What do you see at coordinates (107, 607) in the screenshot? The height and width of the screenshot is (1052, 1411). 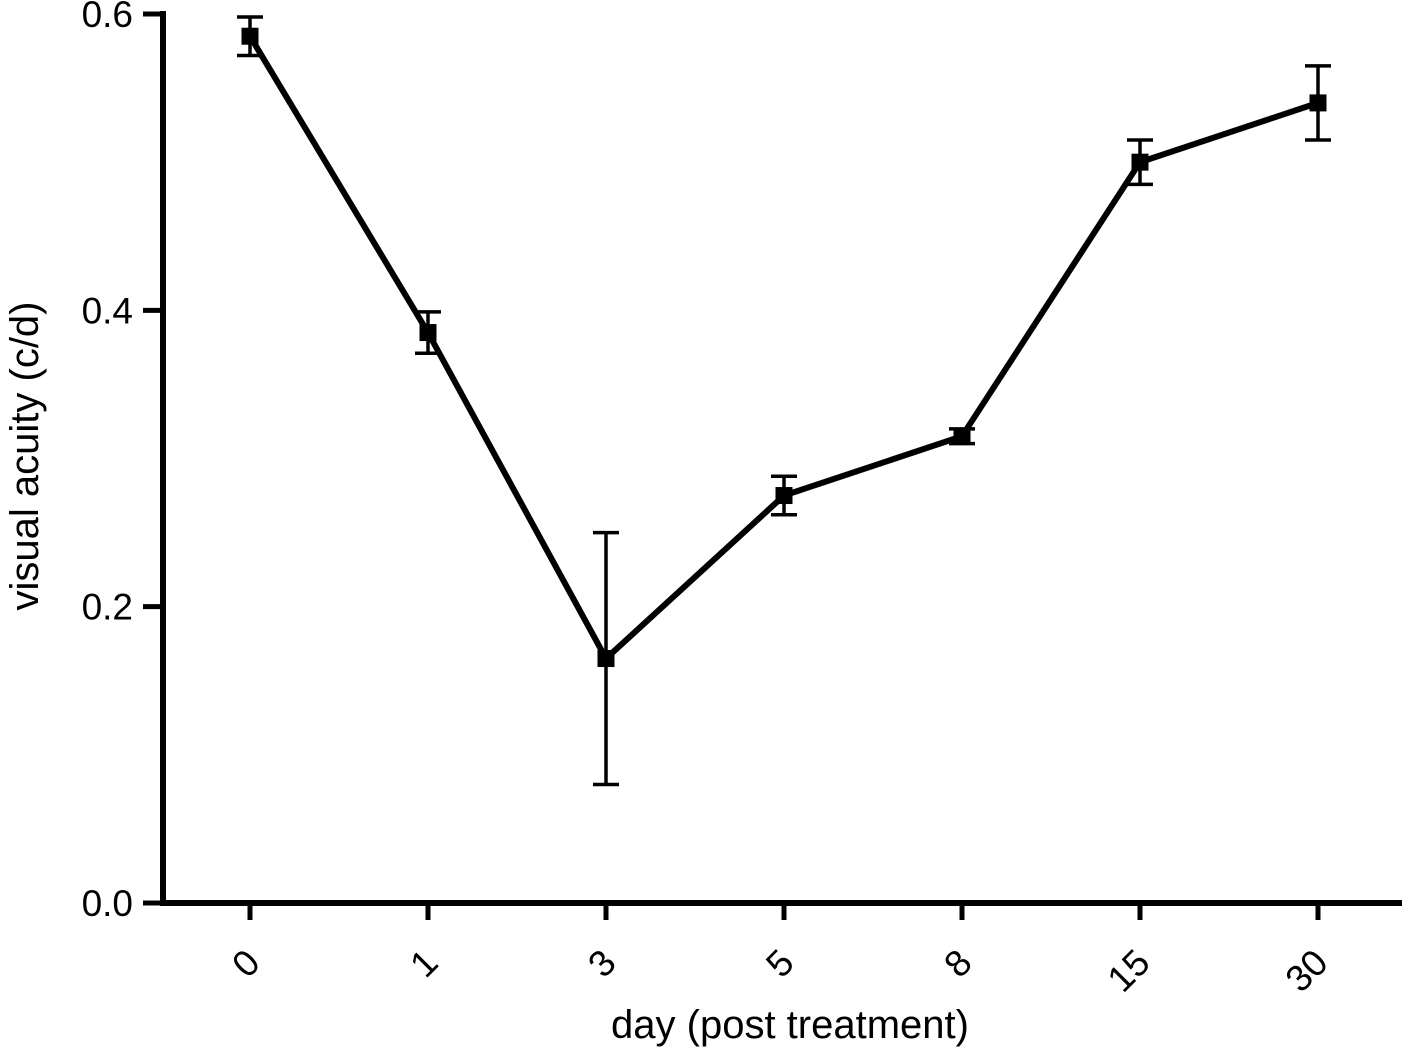 I see `y-tick-label: 0.2` at bounding box center [107, 607].